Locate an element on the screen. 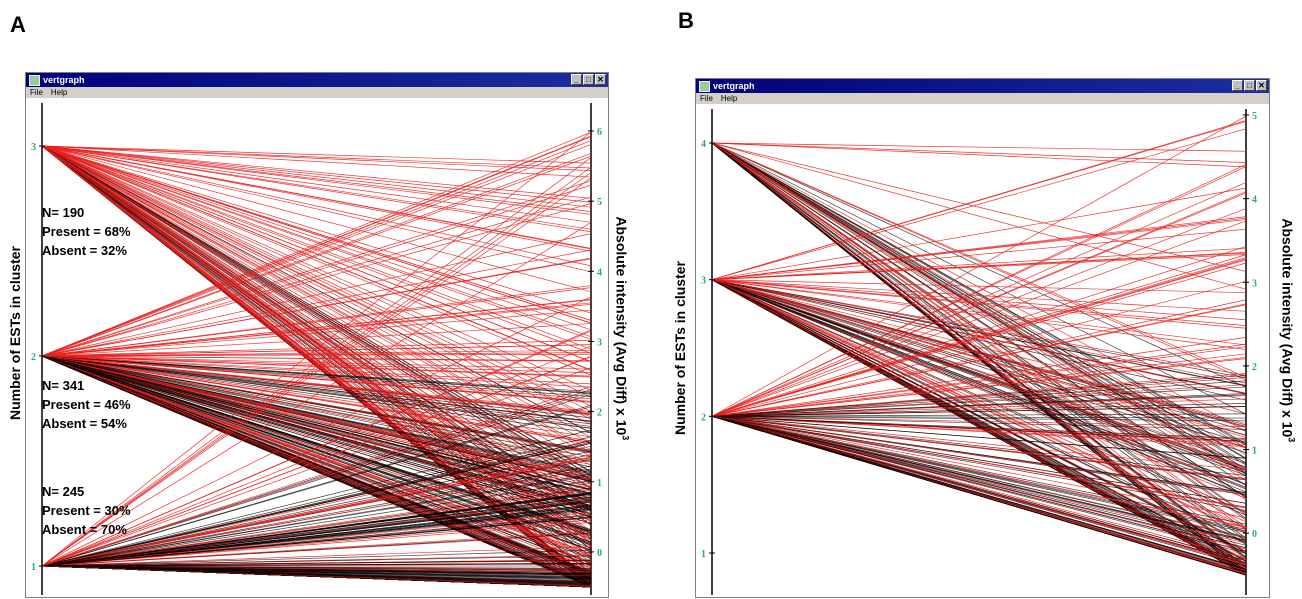  stats-group-2: N= 341 Present = 46% Absent = 54% is located at coordinates (86, 404).